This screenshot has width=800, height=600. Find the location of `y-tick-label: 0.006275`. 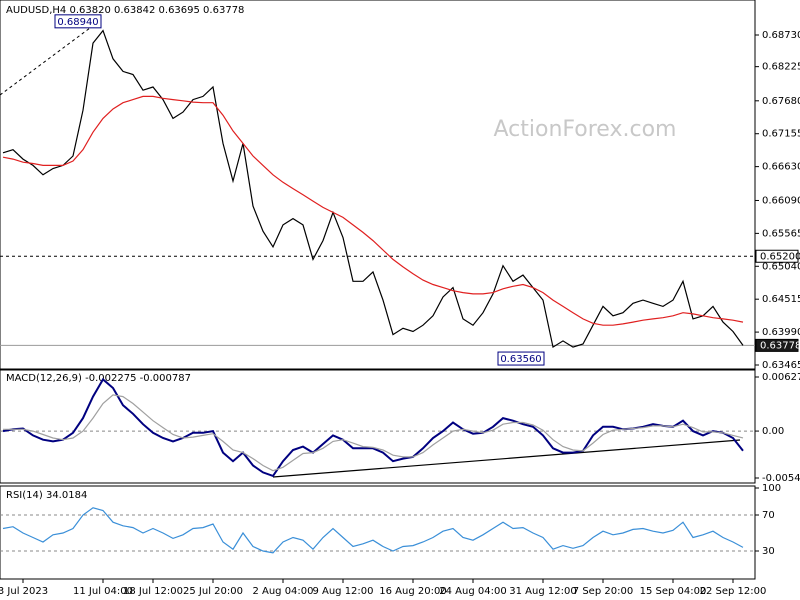

y-tick-label: 0.006275 is located at coordinates (781, 377).